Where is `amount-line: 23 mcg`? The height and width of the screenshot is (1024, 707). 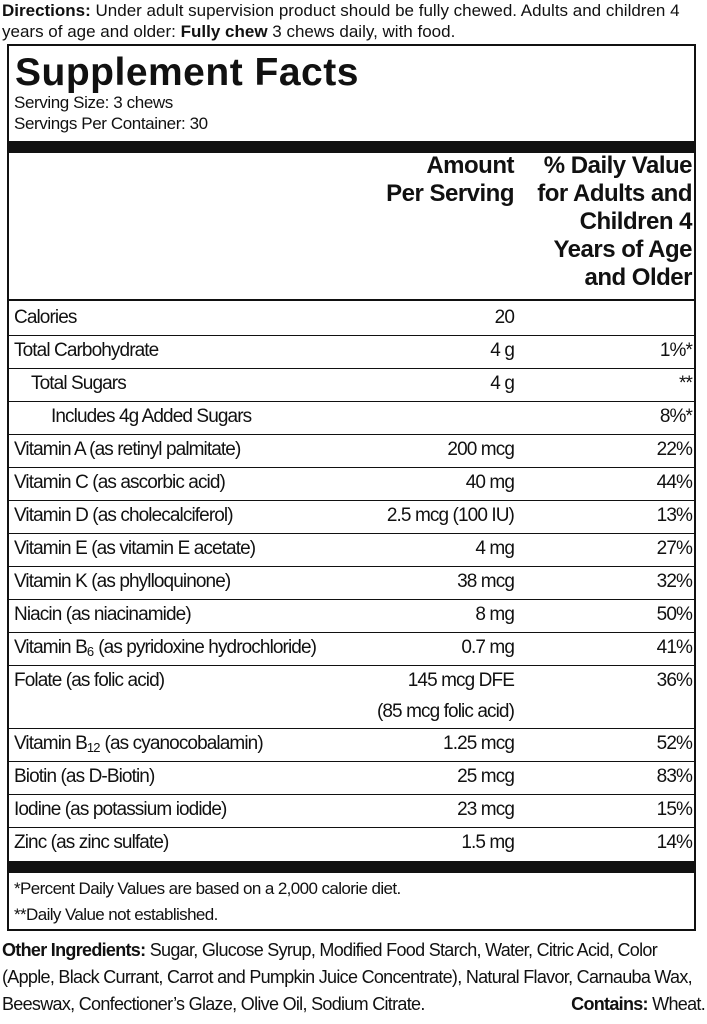
amount-line: 23 mcg is located at coordinates (486, 809).